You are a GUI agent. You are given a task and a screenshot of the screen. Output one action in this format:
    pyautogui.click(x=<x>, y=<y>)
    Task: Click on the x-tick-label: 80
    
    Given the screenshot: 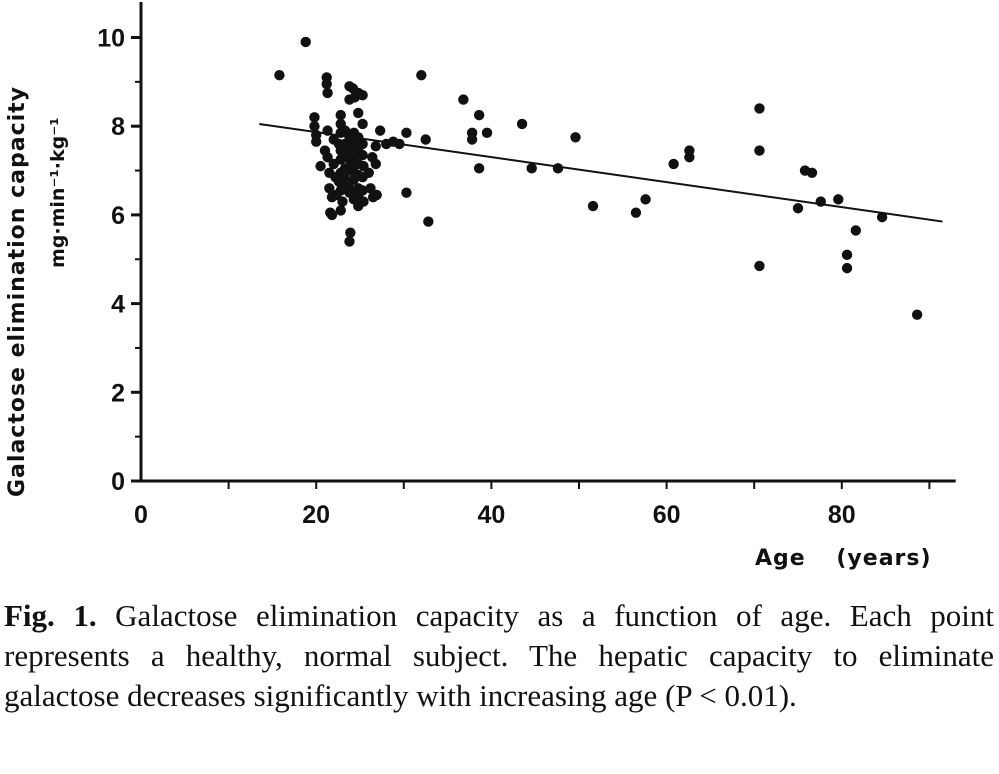 What is the action you would take?
    pyautogui.click(x=842, y=515)
    